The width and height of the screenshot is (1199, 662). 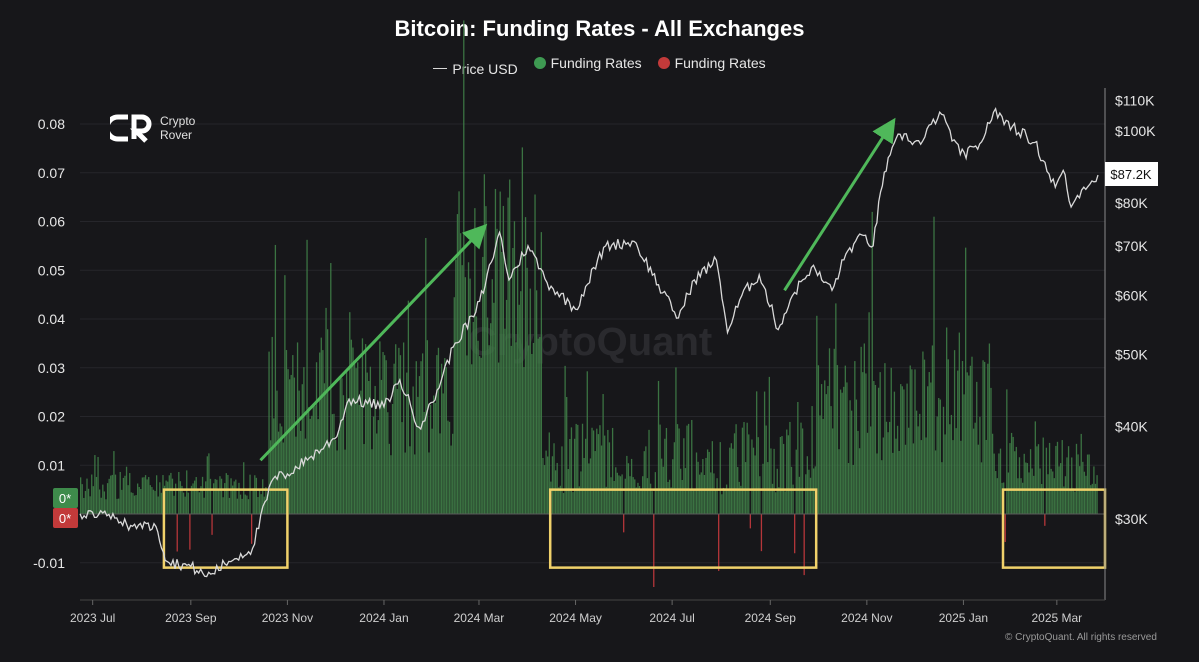 I want to click on legend-item-funding-positive: Funding Rates, so click(x=587, y=63).